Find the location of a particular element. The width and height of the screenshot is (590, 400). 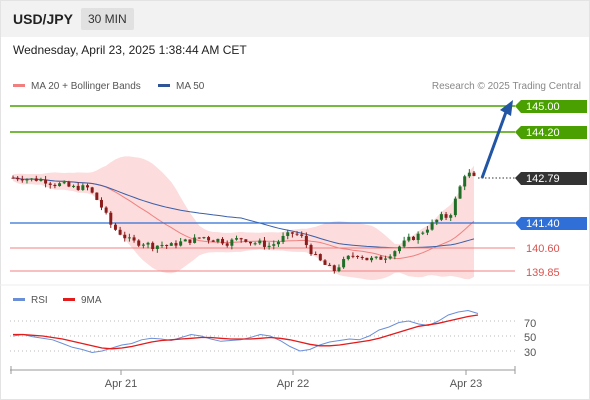

legend-rsi: RSI is located at coordinates (30, 300).